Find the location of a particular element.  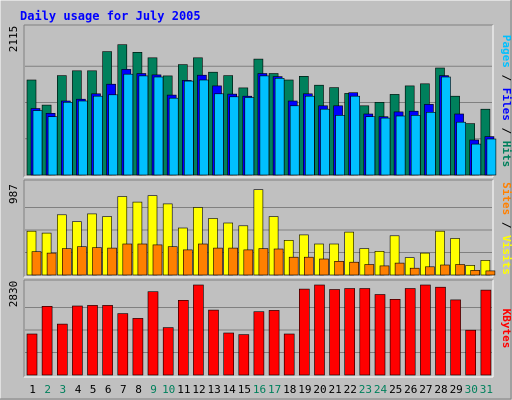

chart-title: Daily usage for July 2005 is located at coordinates (110, 16).